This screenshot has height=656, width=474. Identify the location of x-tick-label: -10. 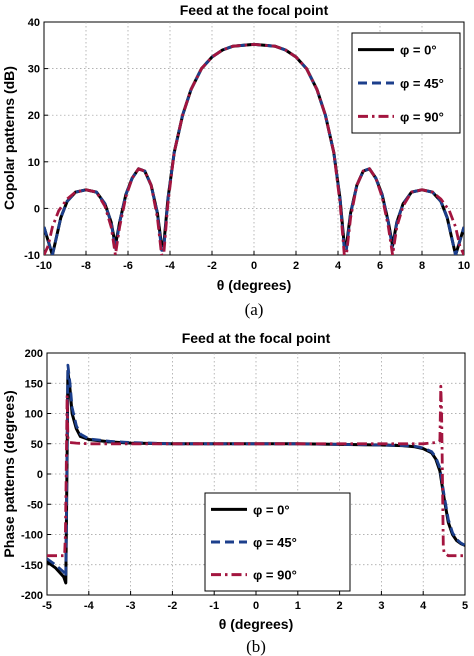
(44, 266).